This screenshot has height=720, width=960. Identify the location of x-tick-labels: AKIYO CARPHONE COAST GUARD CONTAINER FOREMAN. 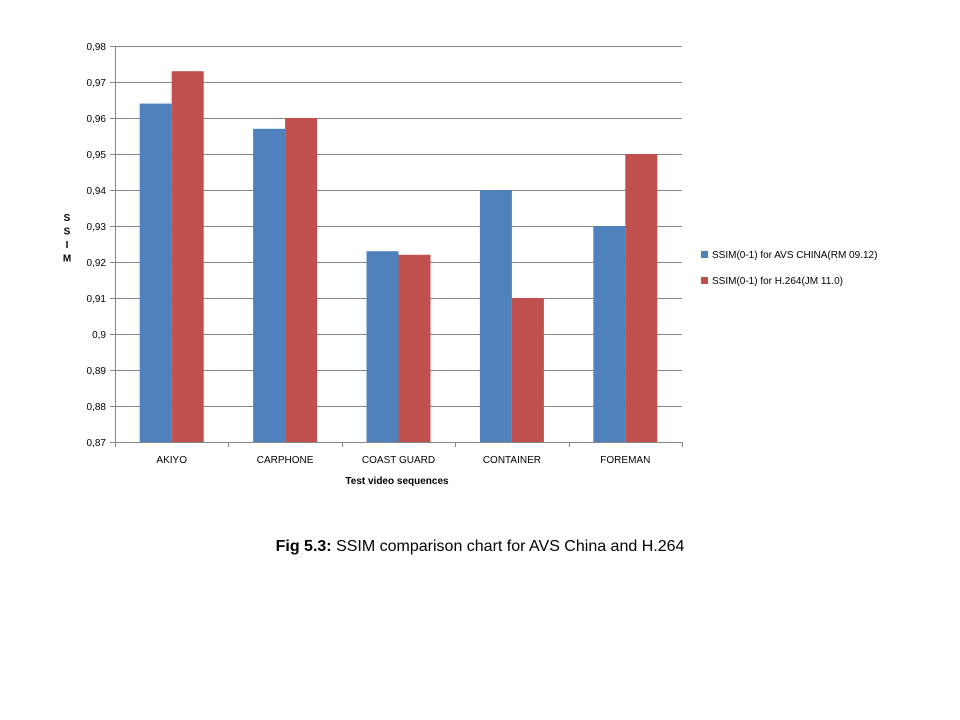
(403, 460).